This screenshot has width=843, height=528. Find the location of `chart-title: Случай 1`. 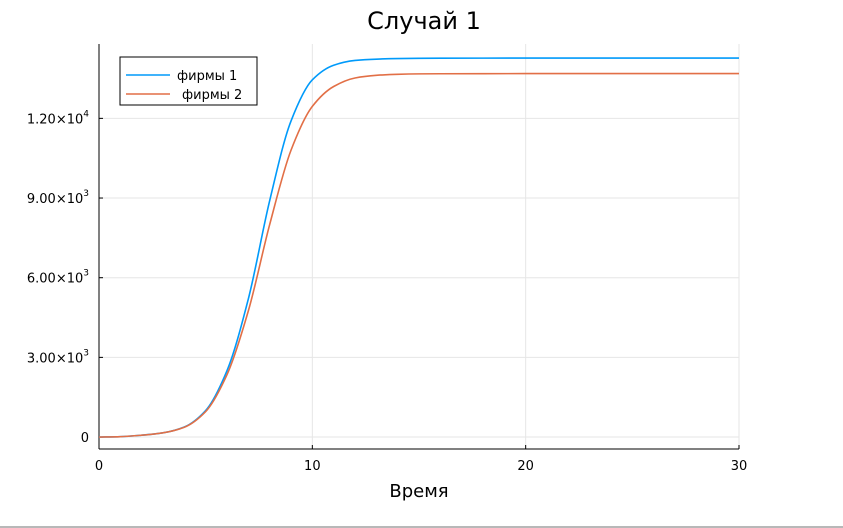

chart-title: Случай 1 is located at coordinates (424, 21).